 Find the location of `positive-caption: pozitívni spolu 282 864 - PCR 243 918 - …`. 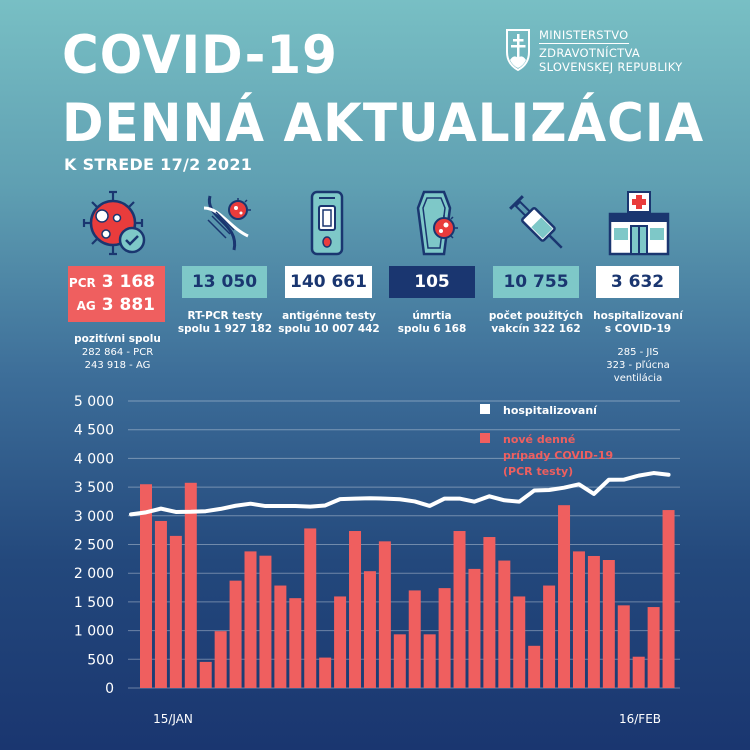

positive-caption: pozitívni spolu 282 864 - PCR 243 918 - … is located at coordinates (117, 352).